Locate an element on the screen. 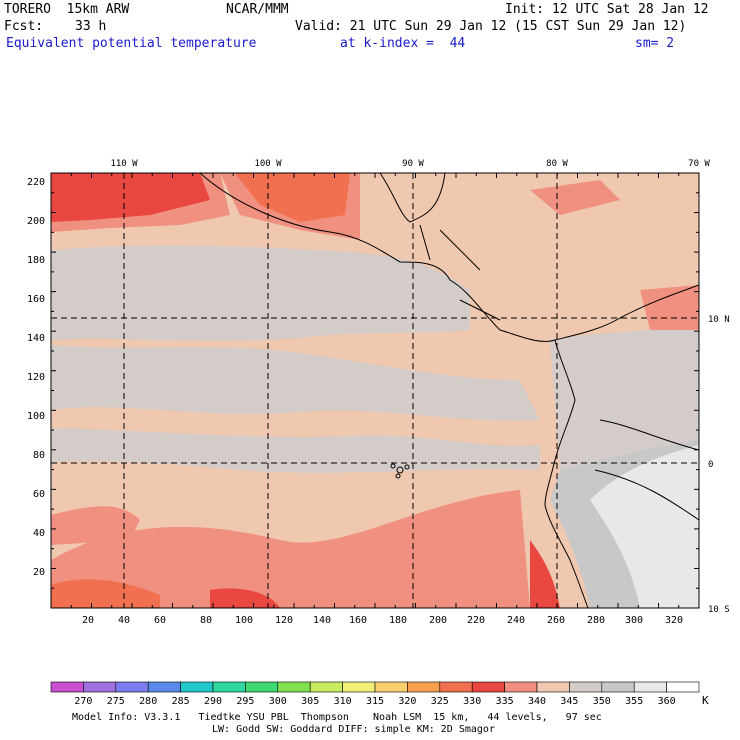 The height and width of the screenshot is (740, 740). lon-label-80w: 80 W is located at coordinates (557, 164).